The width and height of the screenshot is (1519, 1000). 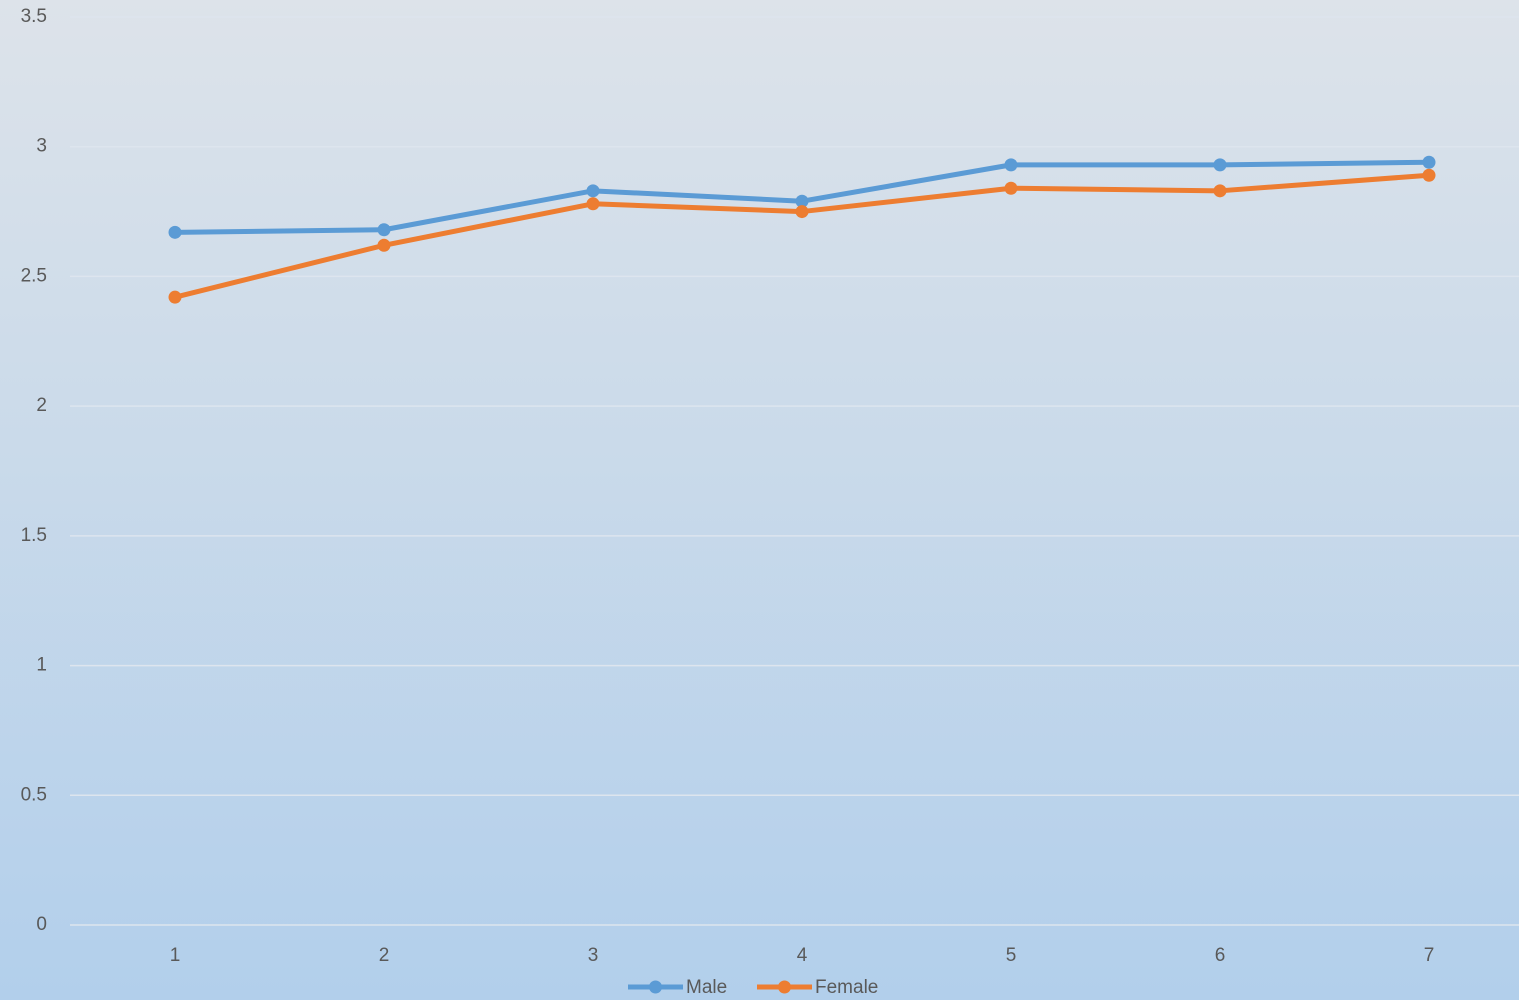 I want to click on x-tick-label: 1, so click(x=175, y=955).